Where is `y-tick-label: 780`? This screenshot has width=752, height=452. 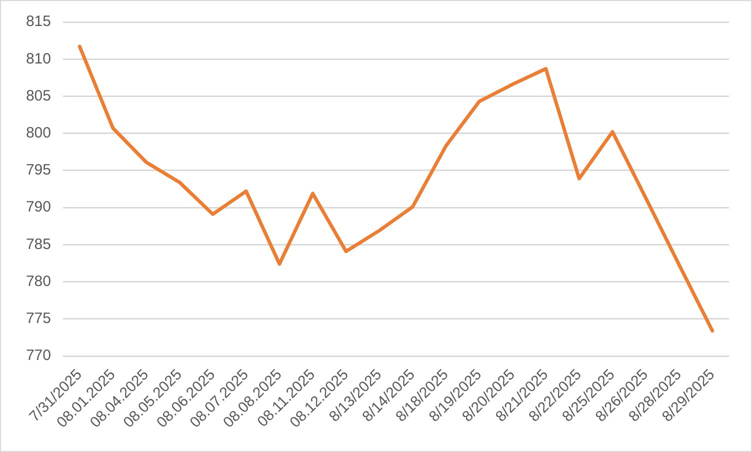
y-tick-label: 780 is located at coordinates (38, 281).